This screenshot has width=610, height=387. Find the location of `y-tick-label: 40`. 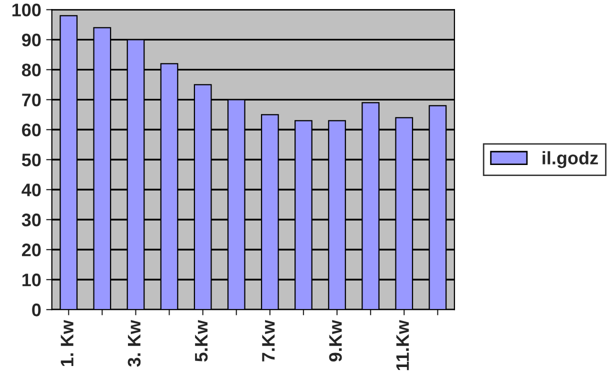

y-tick-label: 40 is located at coordinates (31, 190).